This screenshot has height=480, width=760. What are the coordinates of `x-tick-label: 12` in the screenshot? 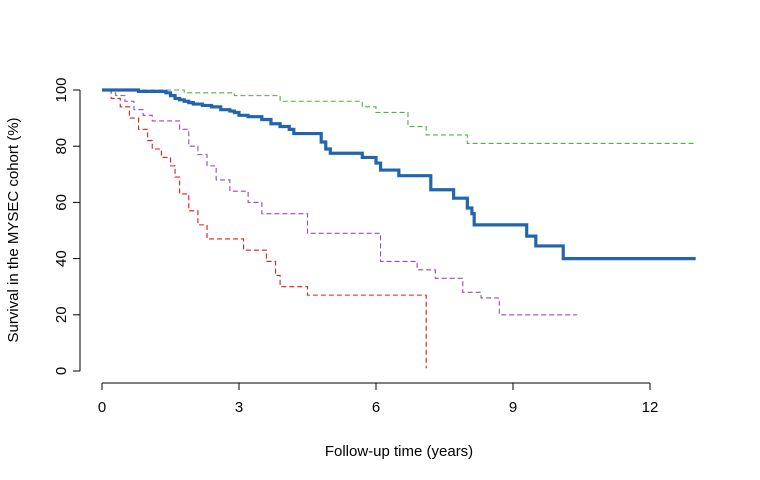 It's located at (650, 407).